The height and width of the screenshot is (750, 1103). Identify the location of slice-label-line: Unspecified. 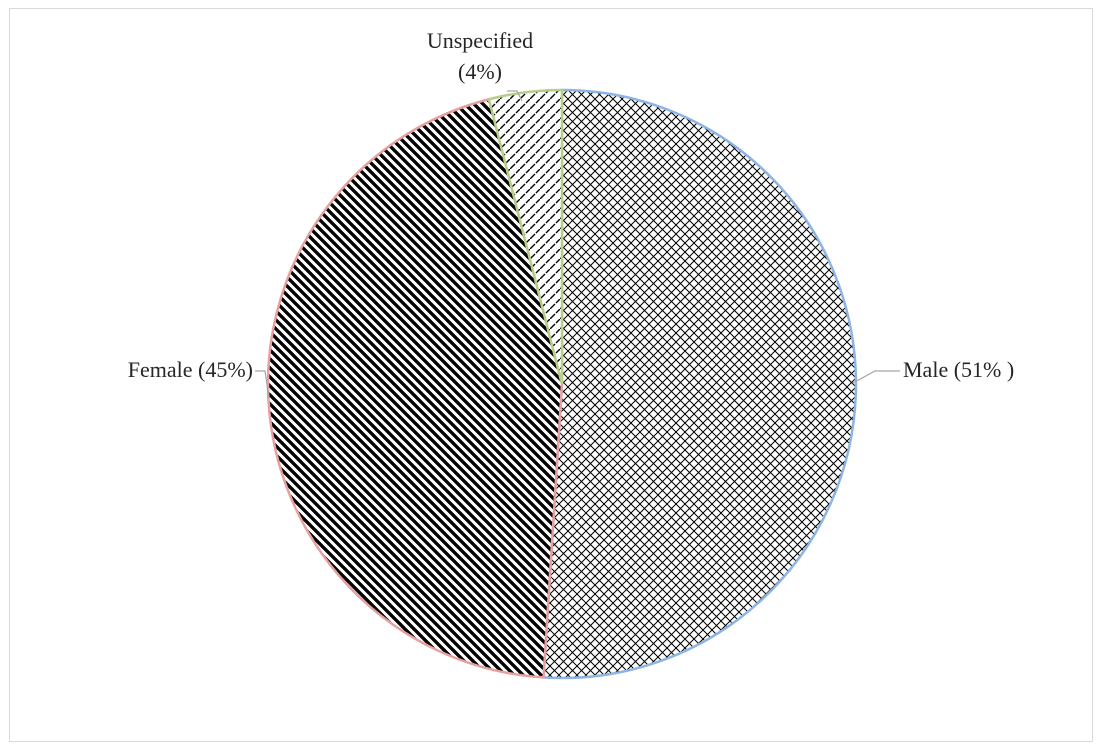
(480, 40).